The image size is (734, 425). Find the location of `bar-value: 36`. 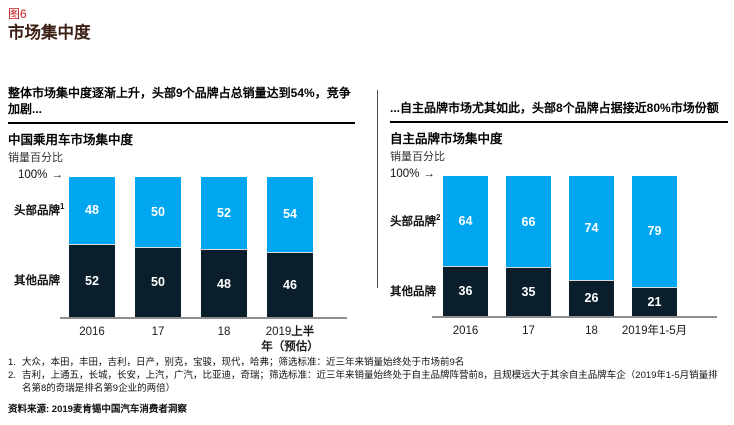

bar-value: 36 is located at coordinates (465, 291).